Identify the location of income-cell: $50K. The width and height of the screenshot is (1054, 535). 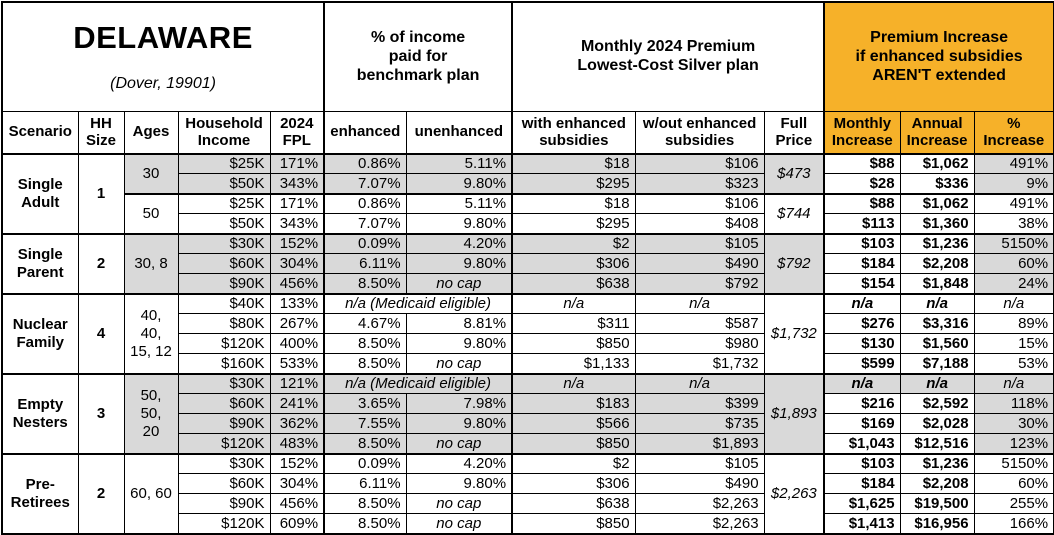
(224, 224).